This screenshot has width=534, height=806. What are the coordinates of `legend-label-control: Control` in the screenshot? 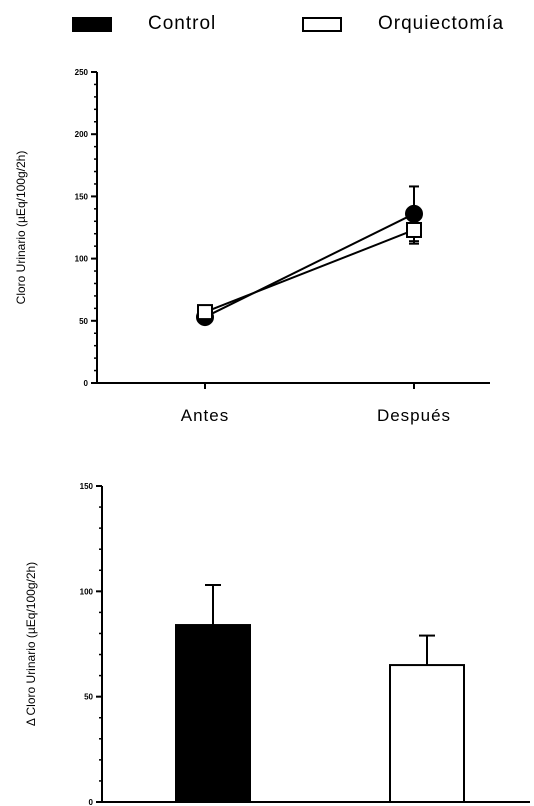 It's located at (182, 23).